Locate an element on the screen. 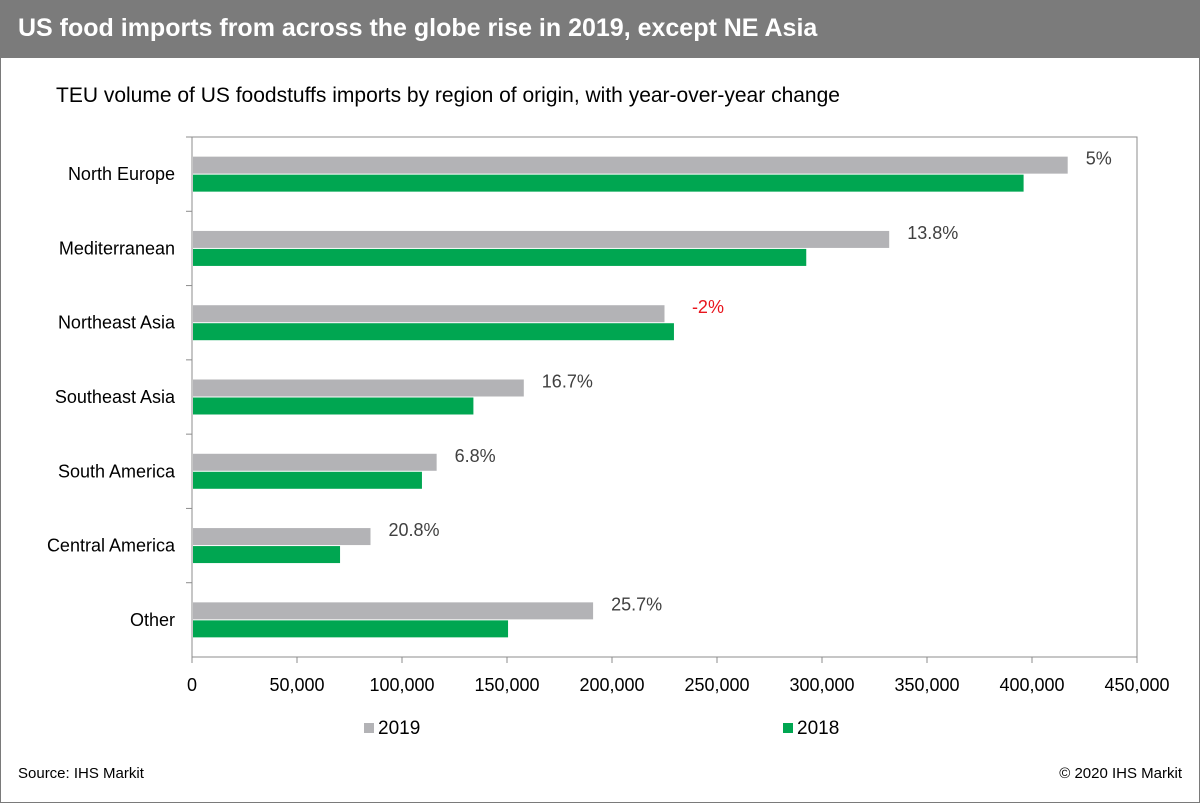 The width and height of the screenshot is (1200, 803). x-tick-label: 300,000 is located at coordinates (821, 685).